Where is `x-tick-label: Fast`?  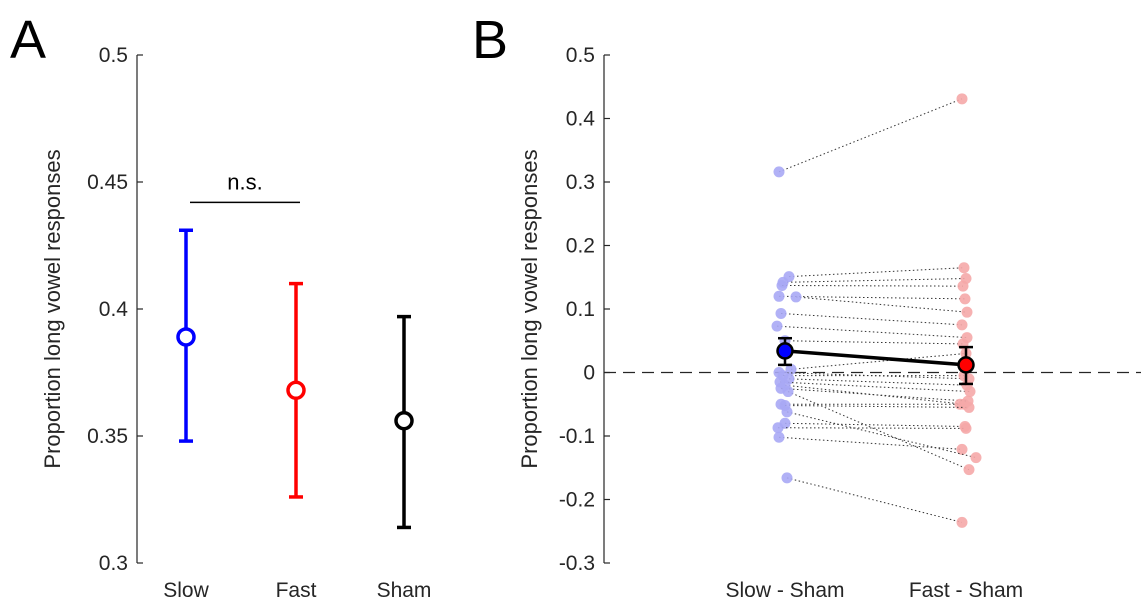
x-tick-label: Fast is located at coordinates (296, 590).